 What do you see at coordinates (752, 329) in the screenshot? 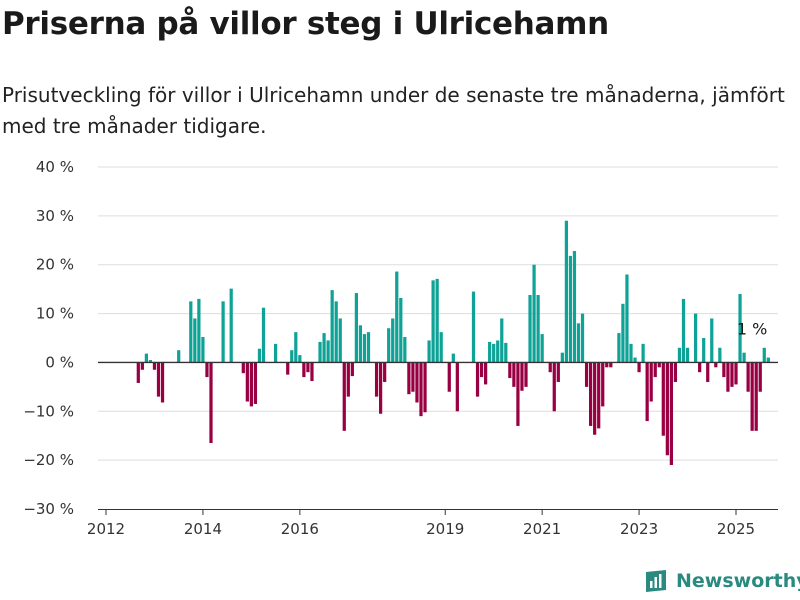
I see `last-value-label: 1 %` at bounding box center [752, 329].